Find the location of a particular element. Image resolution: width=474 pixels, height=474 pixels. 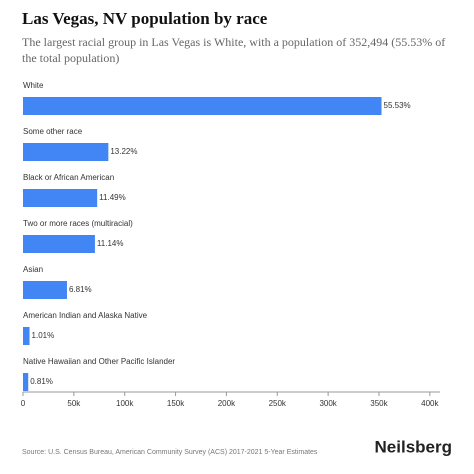

category-label: Some other race is located at coordinates (53, 131).